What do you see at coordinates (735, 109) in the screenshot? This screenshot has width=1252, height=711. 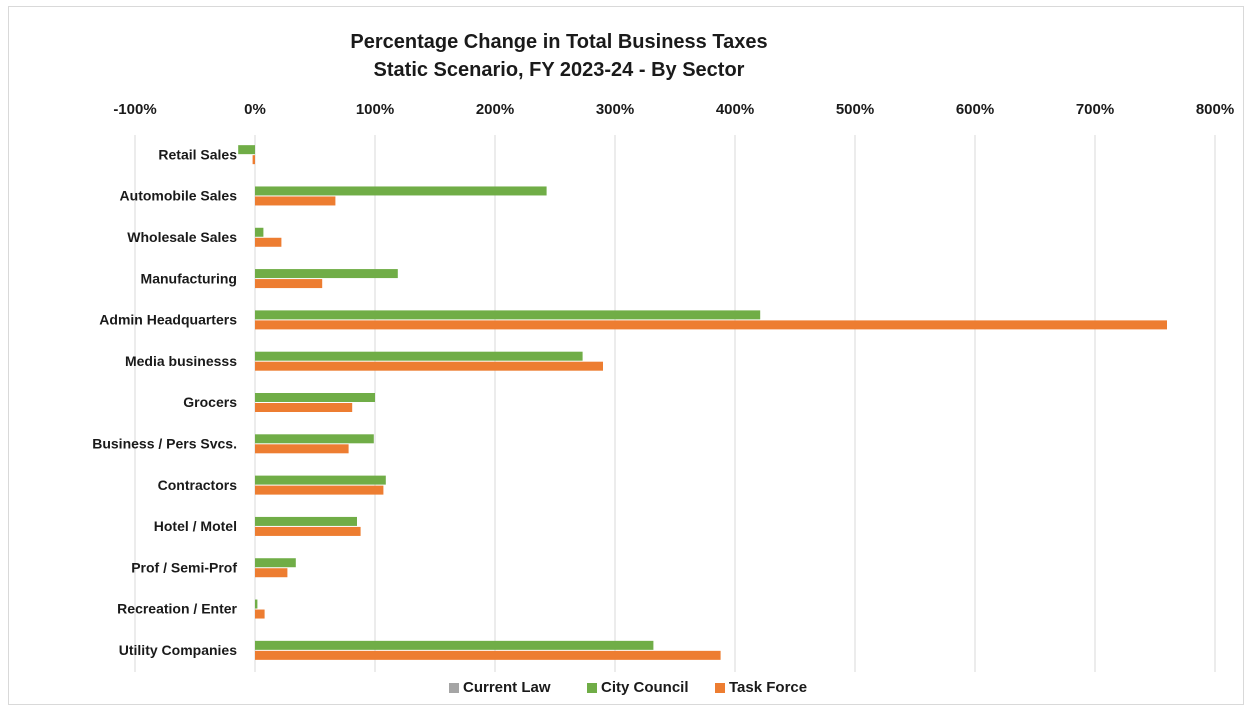 I see `x-tick-label: 400%` at bounding box center [735, 109].